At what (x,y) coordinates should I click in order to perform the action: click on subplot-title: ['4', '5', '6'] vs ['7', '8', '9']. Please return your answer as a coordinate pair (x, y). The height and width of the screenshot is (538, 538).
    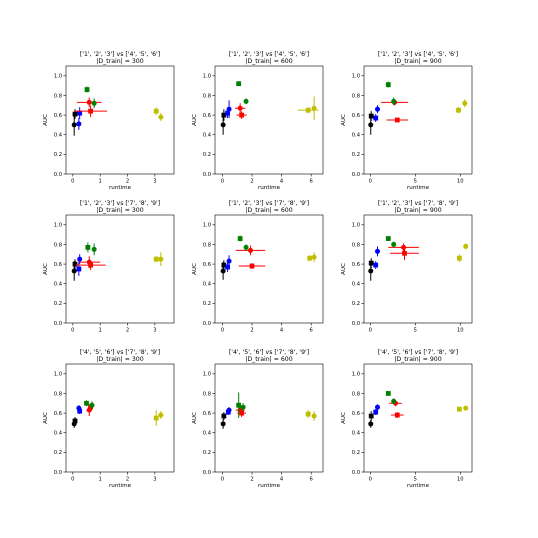
    Looking at the image, I should click on (120, 352).